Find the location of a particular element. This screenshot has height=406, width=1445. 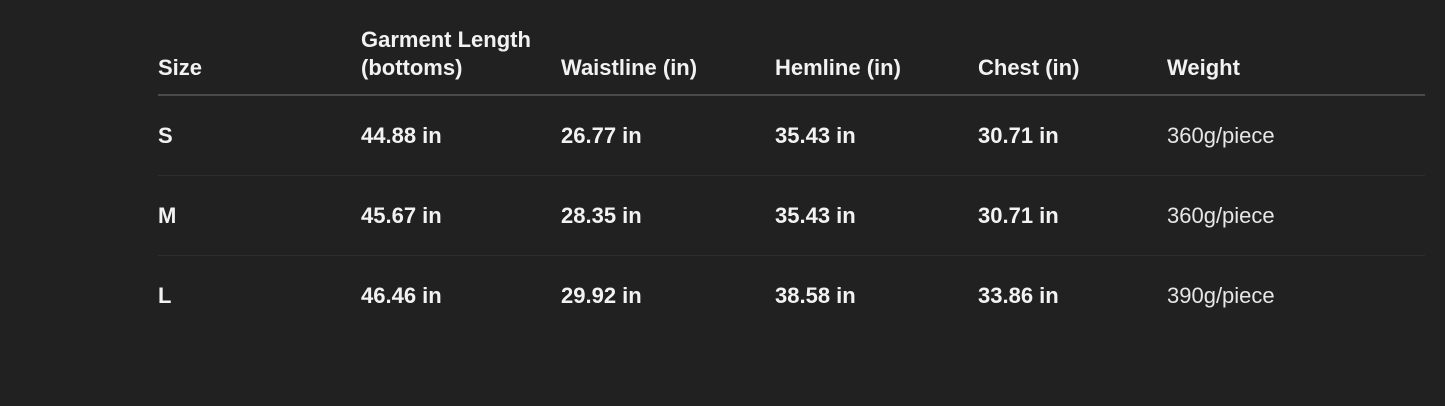

header-weight: Weight is located at coordinates (1296, 57).